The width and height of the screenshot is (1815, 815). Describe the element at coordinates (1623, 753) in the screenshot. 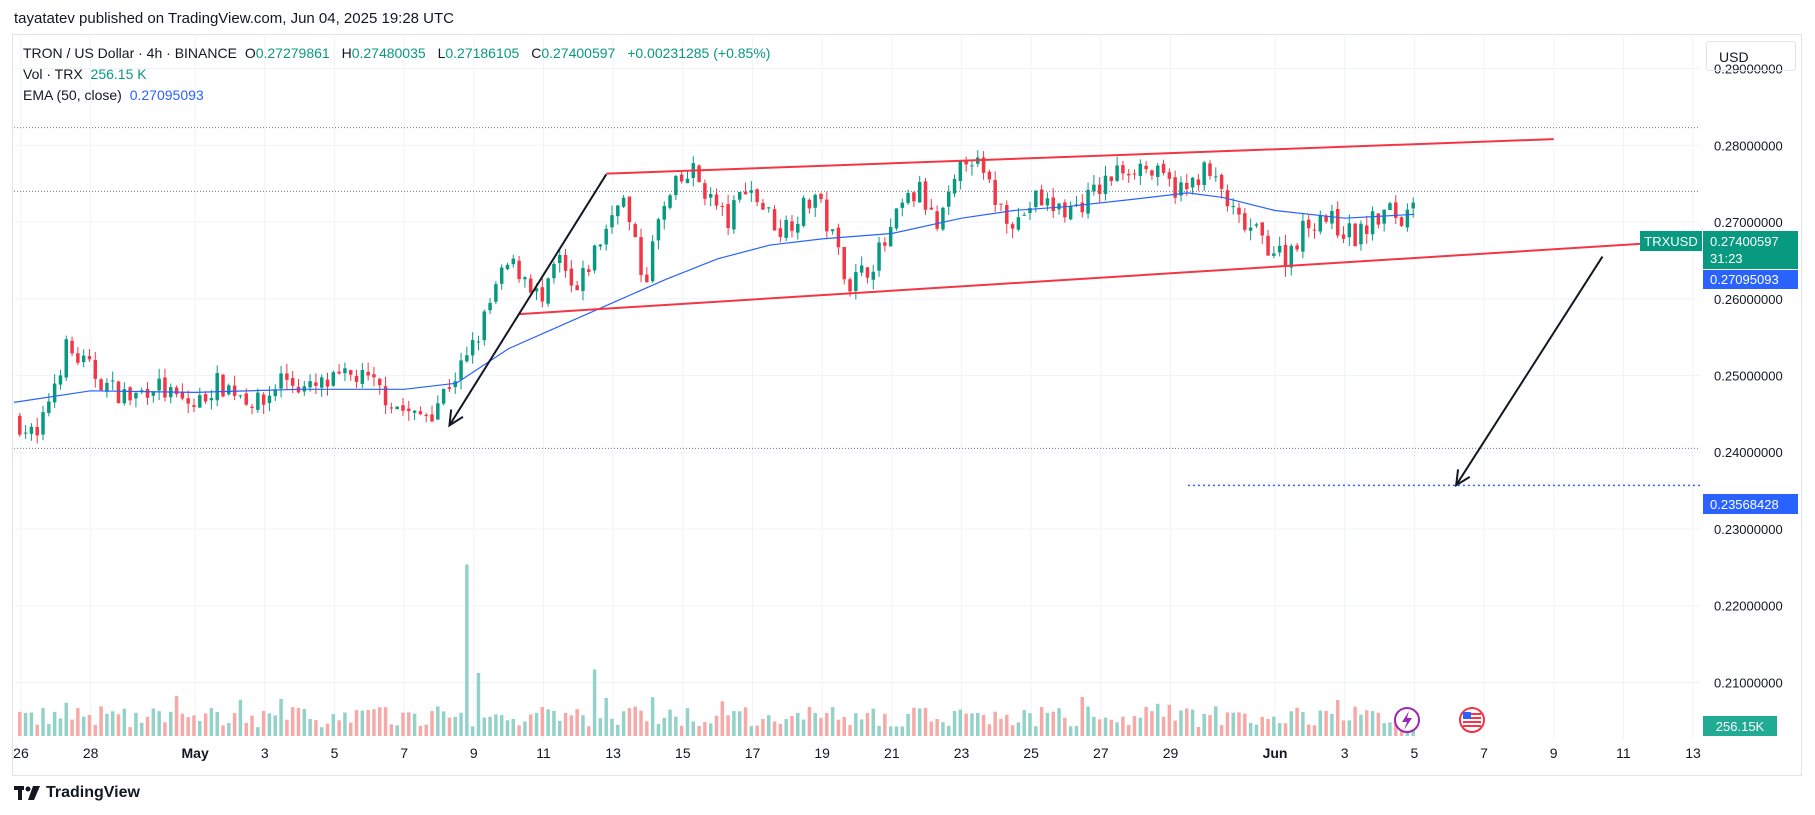

I see `x-tick-label: 11` at that location.